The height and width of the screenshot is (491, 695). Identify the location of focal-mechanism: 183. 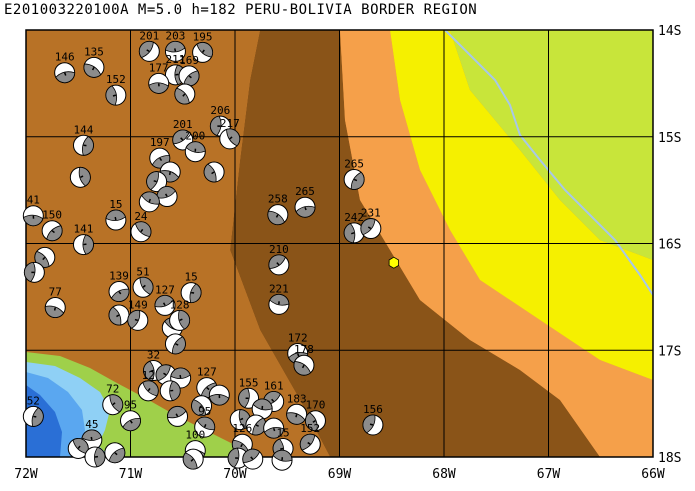
(297, 408).